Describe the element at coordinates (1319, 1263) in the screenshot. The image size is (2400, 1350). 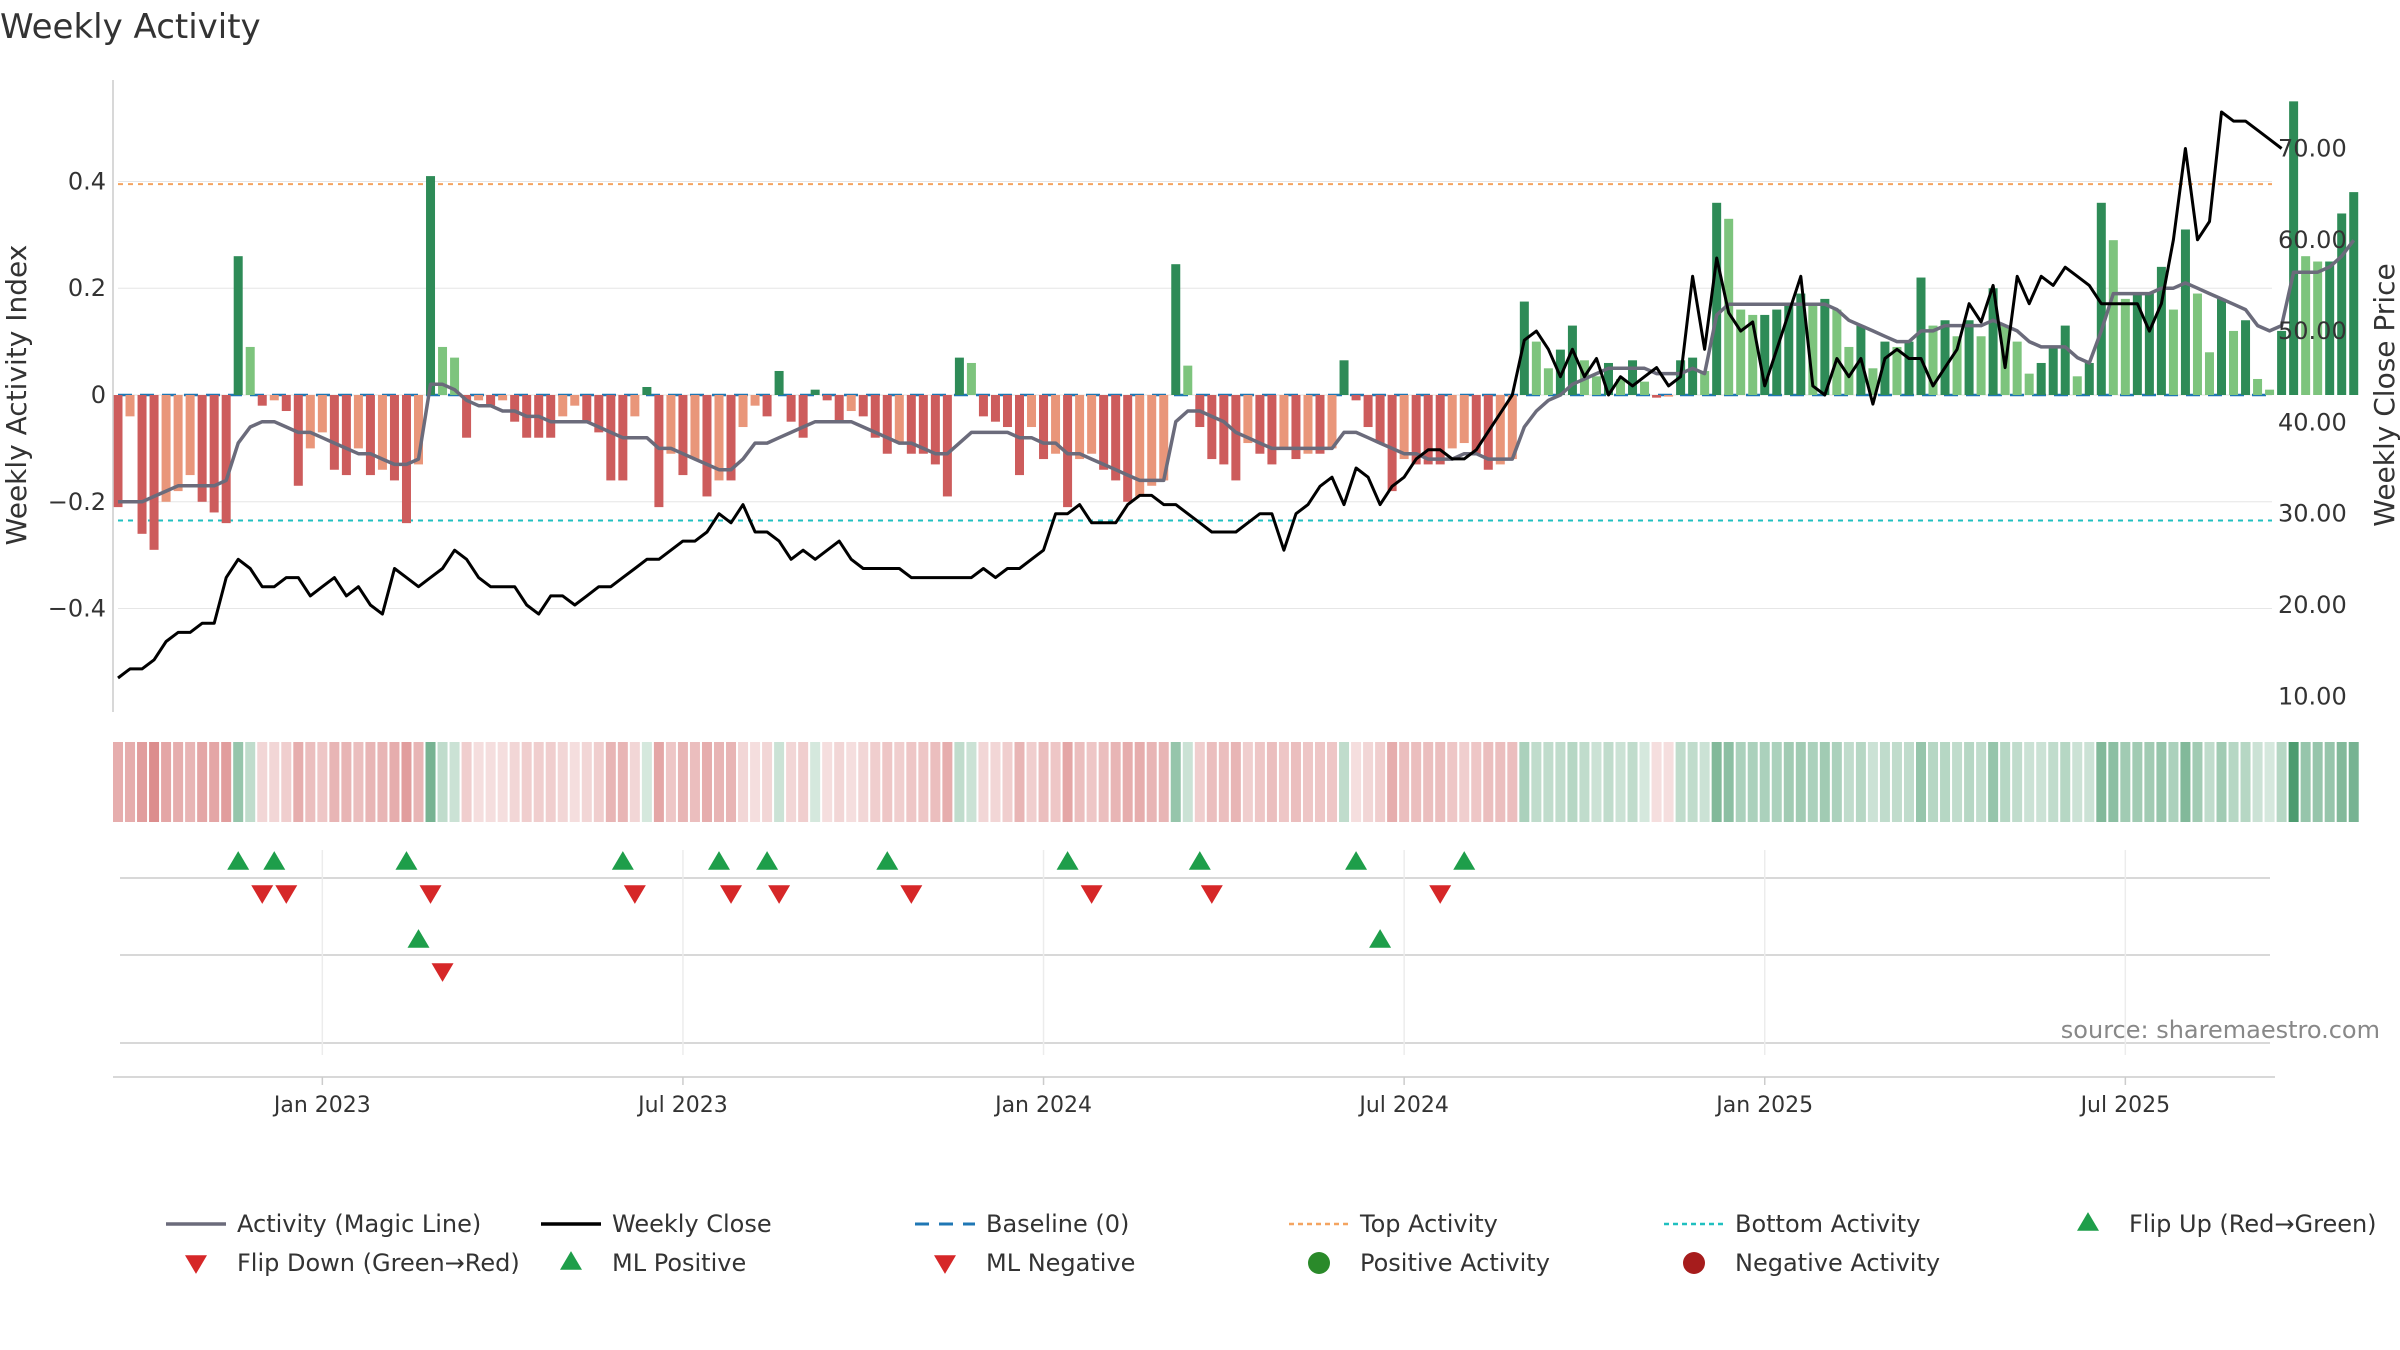
I see `legend-swatch` at that location.